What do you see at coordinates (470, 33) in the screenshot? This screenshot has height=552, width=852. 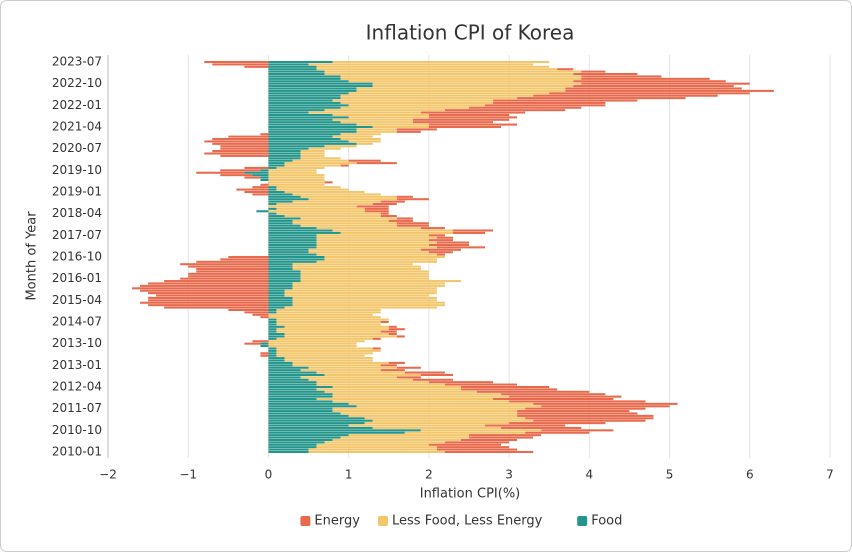 I see `chart-title: Inflation CPI of Korea` at bounding box center [470, 33].